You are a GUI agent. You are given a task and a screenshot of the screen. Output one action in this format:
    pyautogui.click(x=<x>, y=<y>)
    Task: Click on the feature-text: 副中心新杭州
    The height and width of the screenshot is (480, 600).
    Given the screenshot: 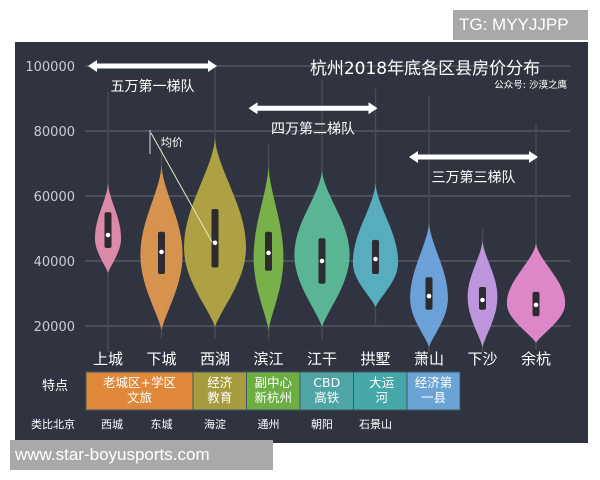 What is the action you would take?
    pyautogui.click(x=273, y=390)
    